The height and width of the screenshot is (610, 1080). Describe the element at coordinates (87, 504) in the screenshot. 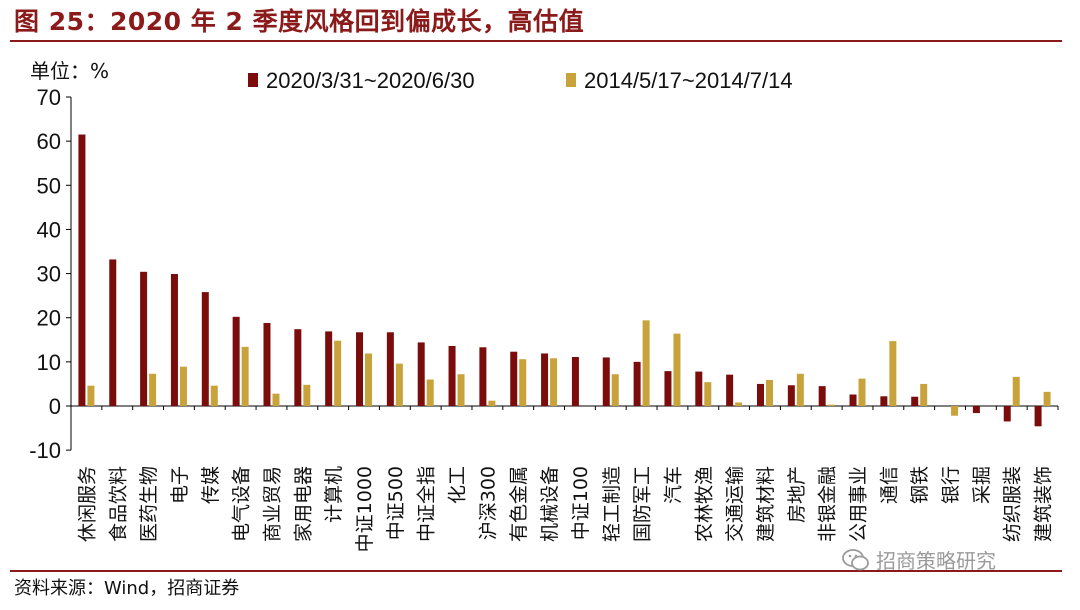

I see `x-category-label: 休闲服务` at that location.